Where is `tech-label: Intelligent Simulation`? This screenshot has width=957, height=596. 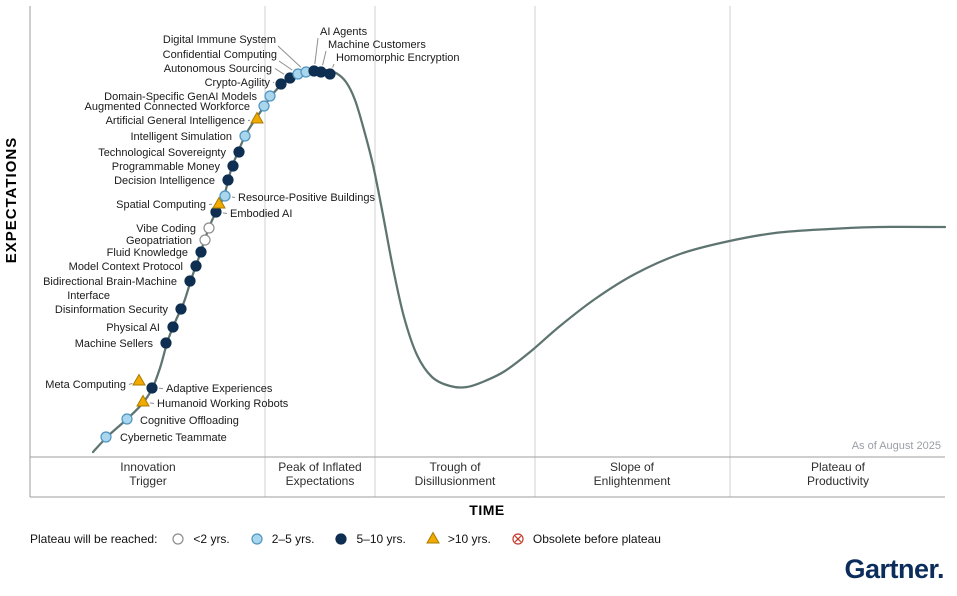 tech-label: Intelligent Simulation is located at coordinates (181, 137).